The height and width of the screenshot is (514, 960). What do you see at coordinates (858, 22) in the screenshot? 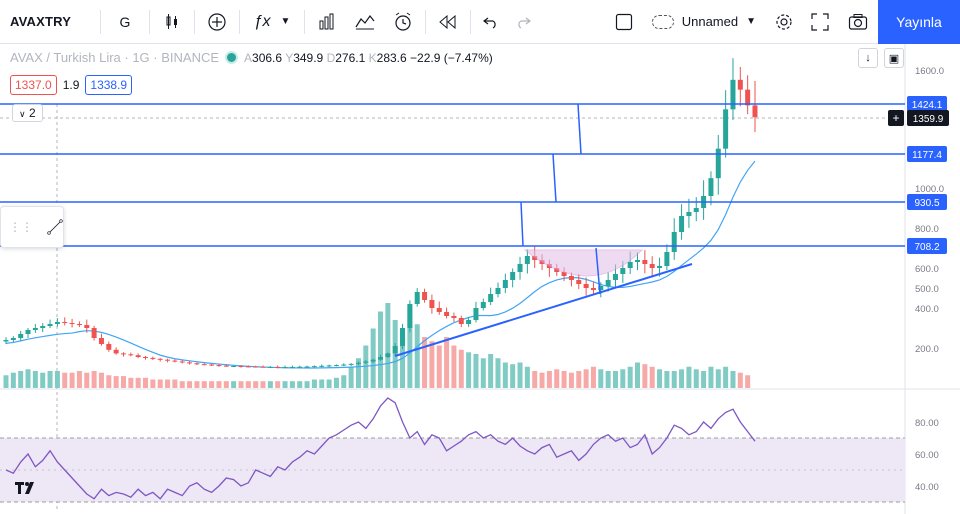
I see `camera-icon` at bounding box center [858, 22].